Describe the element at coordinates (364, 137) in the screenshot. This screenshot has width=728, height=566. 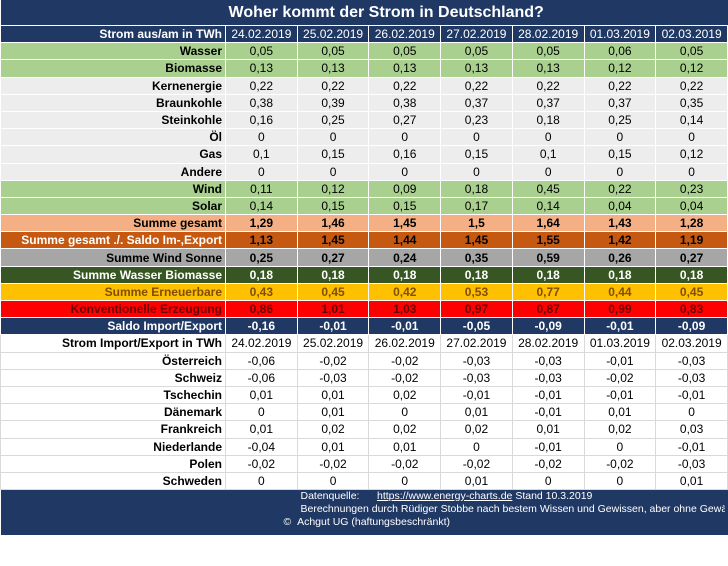
I see `table-row: Öl 0 0 0 0 0 0 0` at that location.